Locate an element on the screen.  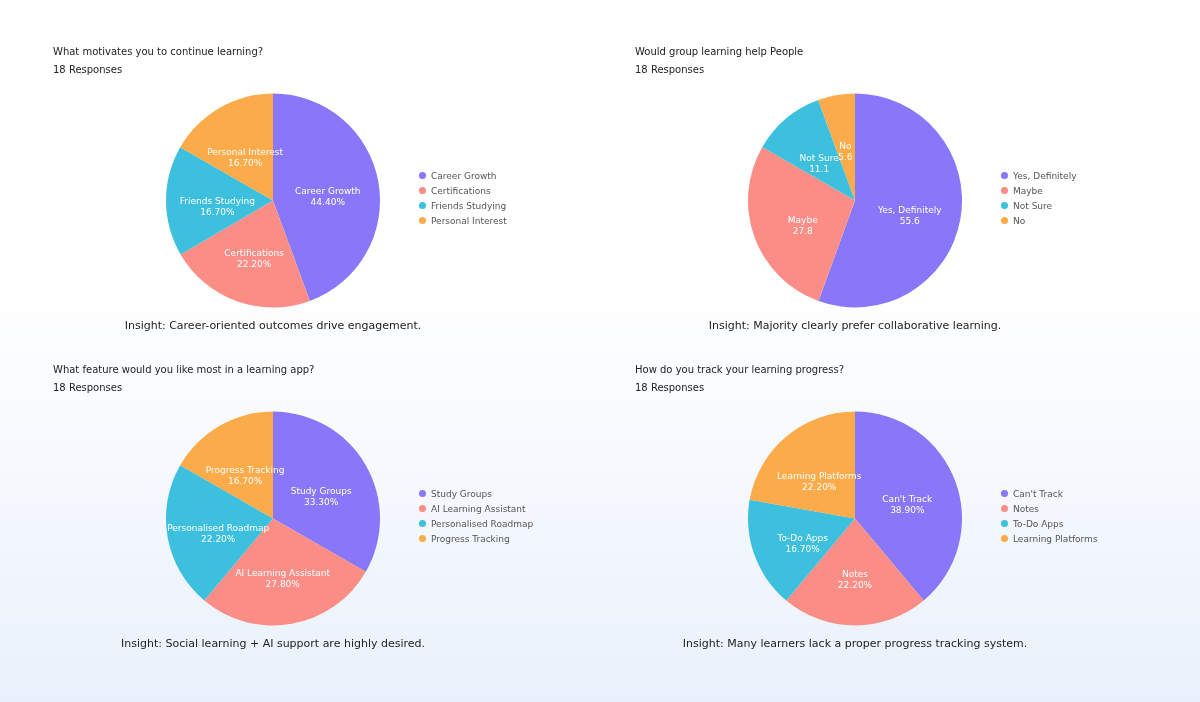
legend-label: Learning Platforms is located at coordinates (1055, 538).